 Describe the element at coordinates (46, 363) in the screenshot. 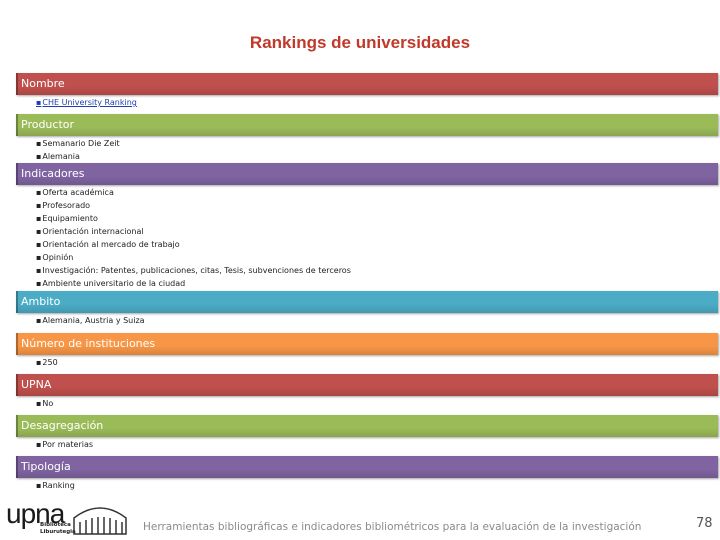

I see `list-item: 250` at that location.